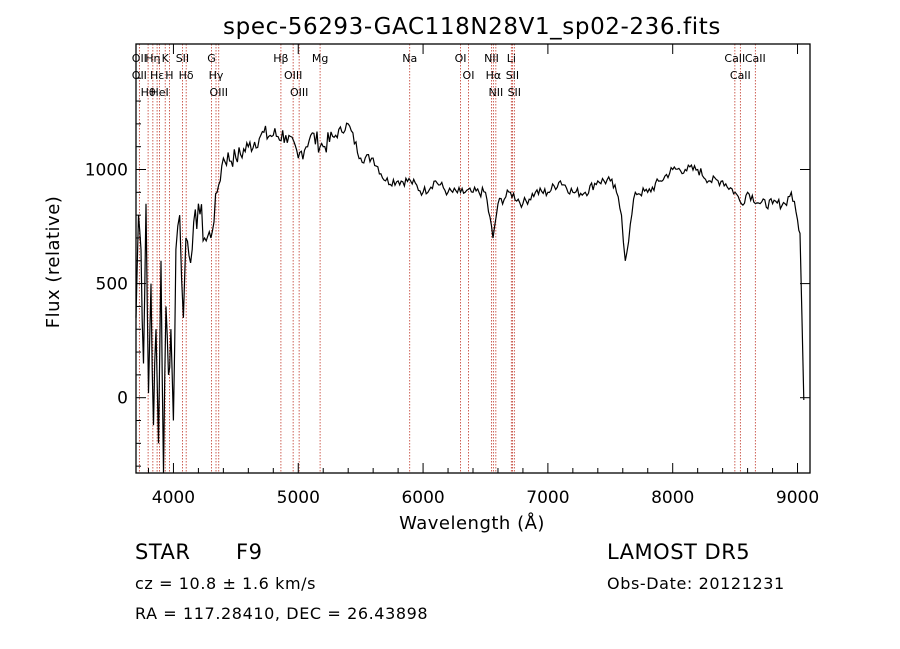  I want to click on redshift-text: cz = 10.8 ± 1.6 km/s, so click(226, 583).